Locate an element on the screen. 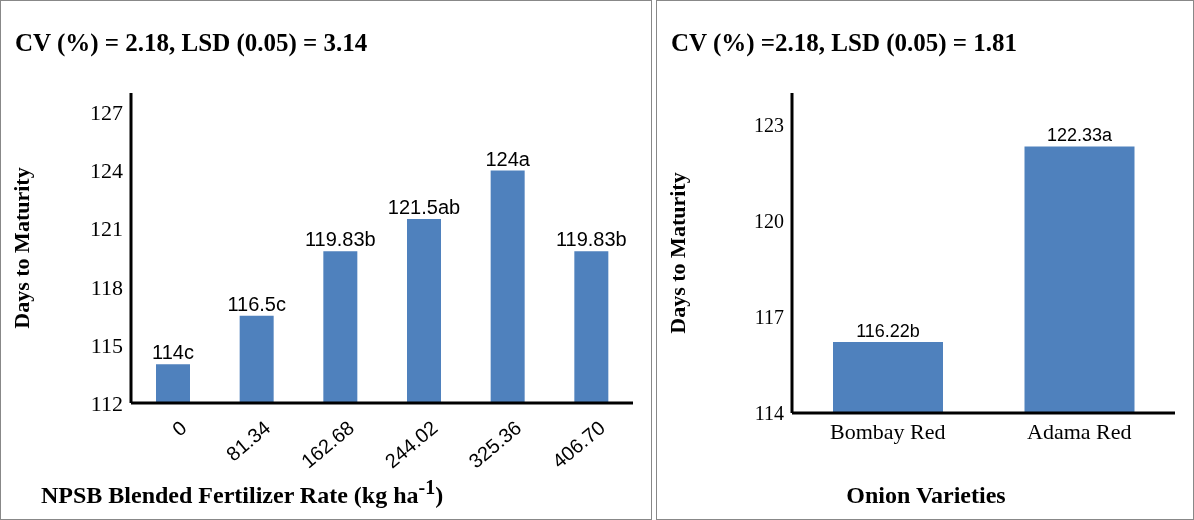 The height and width of the screenshot is (520, 1194). data-label: 124a is located at coordinates (508, 158).